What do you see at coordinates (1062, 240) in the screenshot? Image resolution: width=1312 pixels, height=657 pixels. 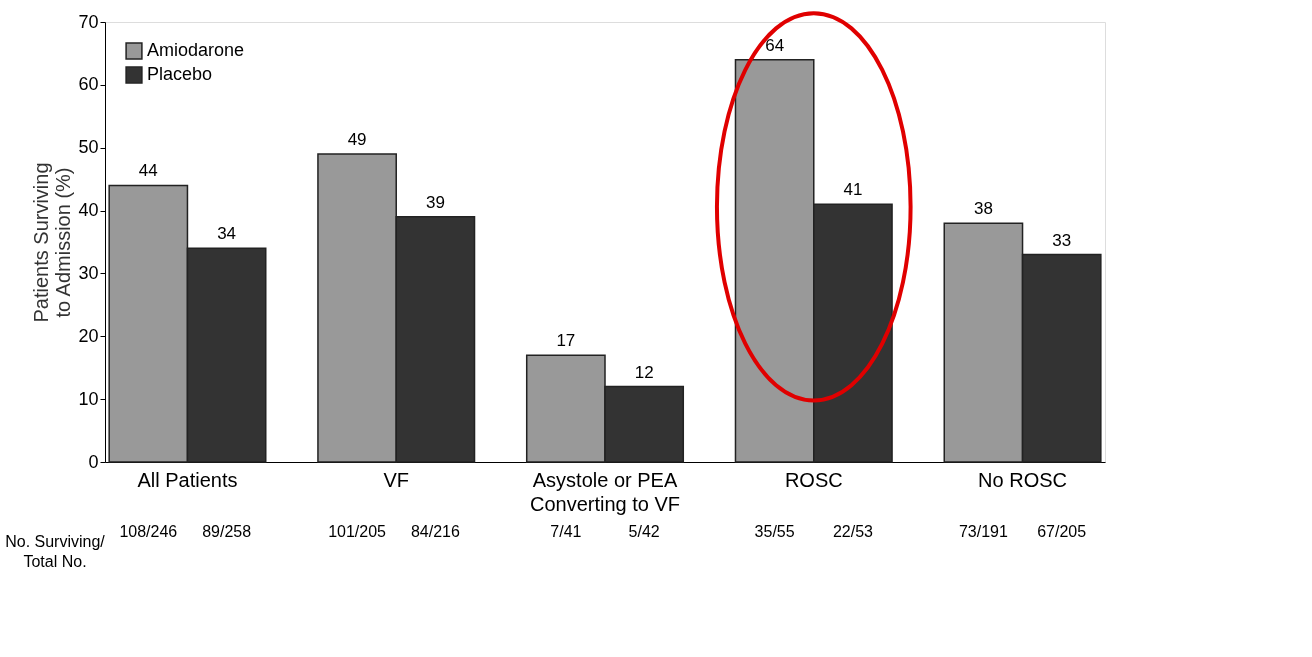 I see `data-label: 33` at bounding box center [1062, 240].